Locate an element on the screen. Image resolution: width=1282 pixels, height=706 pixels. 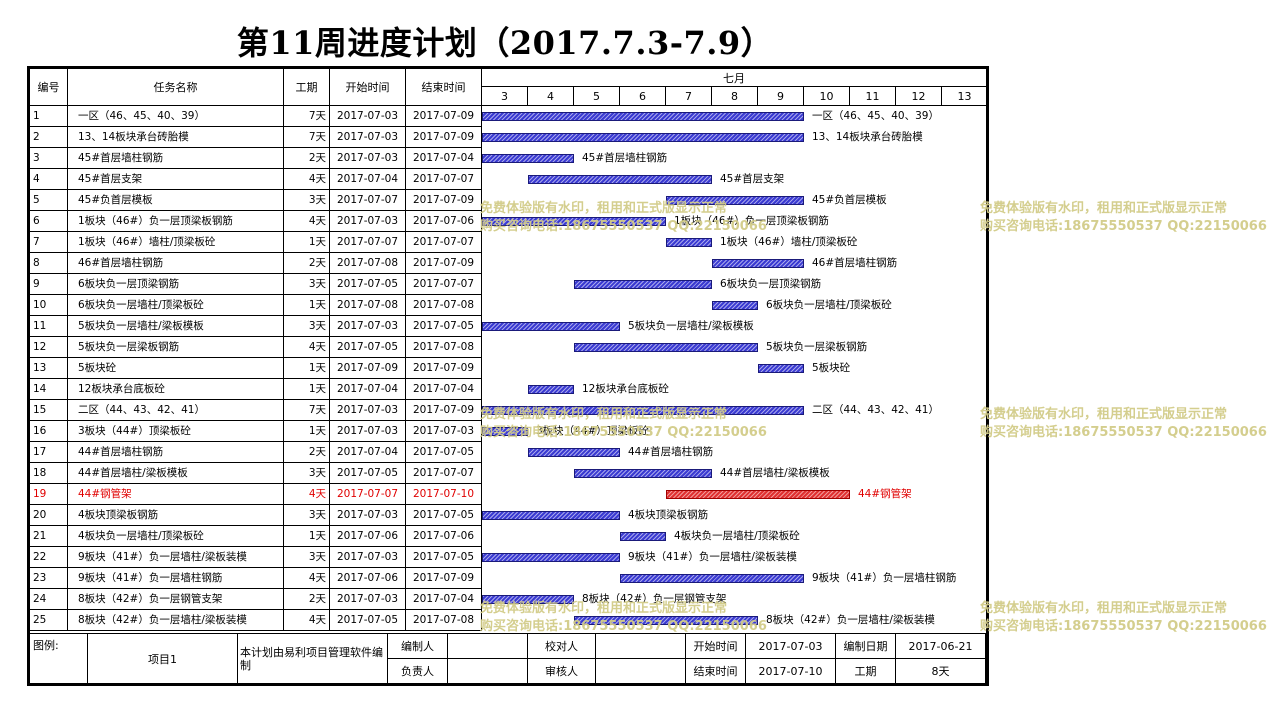
table-row: 19 44#钢管架 4天 2017-07-07 2017-07-10 is located at coordinates (256, 494).